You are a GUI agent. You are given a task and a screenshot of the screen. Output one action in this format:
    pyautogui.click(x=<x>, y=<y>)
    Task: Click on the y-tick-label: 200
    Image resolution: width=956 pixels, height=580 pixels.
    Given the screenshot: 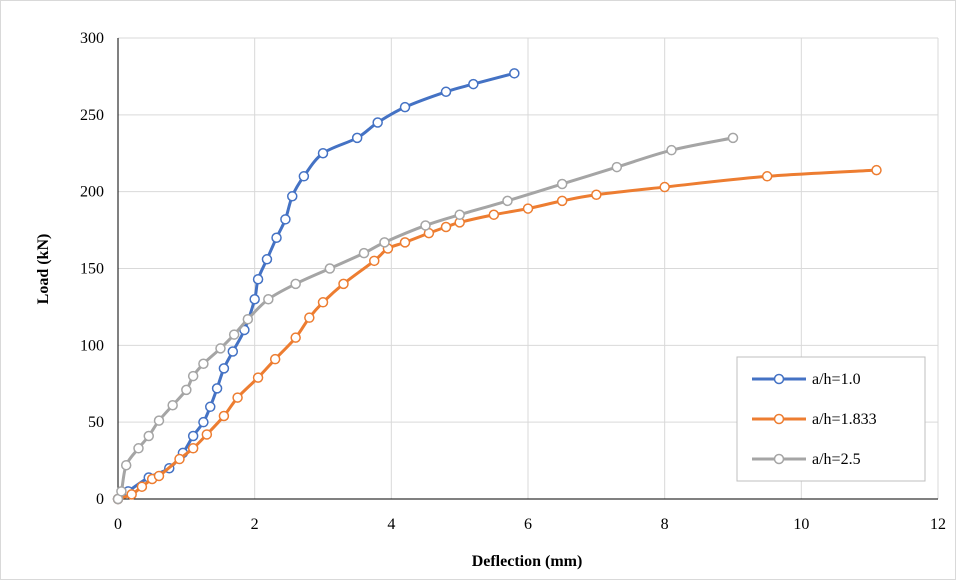 What is the action you would take?
    pyautogui.click(x=92, y=192)
    